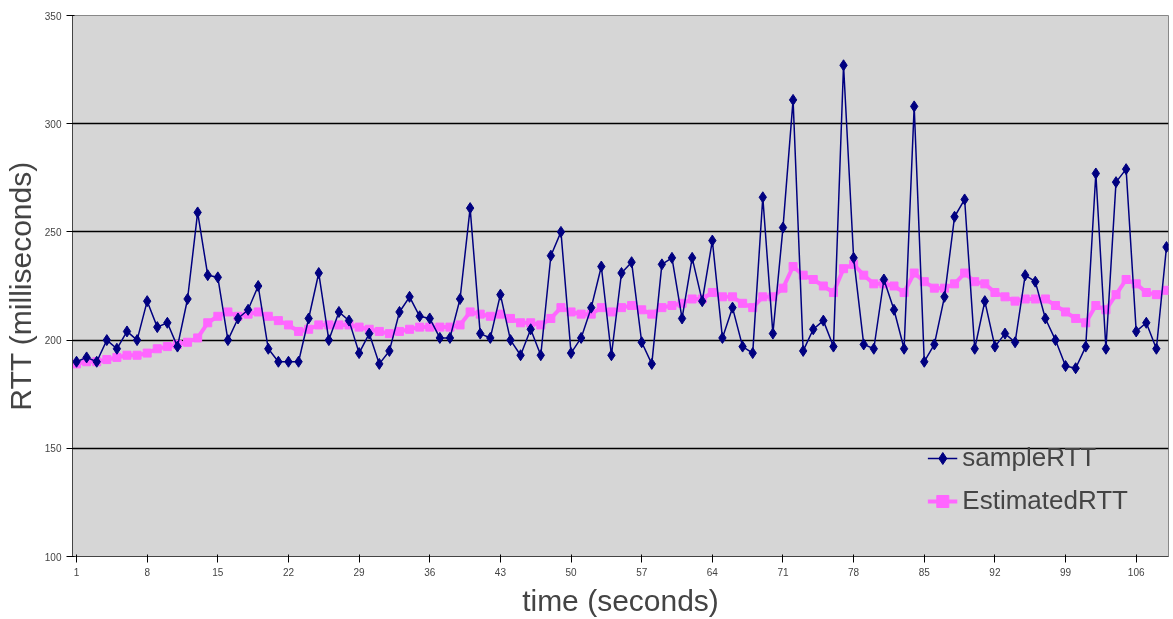  I want to click on x-tick-label: 50, so click(571, 572).